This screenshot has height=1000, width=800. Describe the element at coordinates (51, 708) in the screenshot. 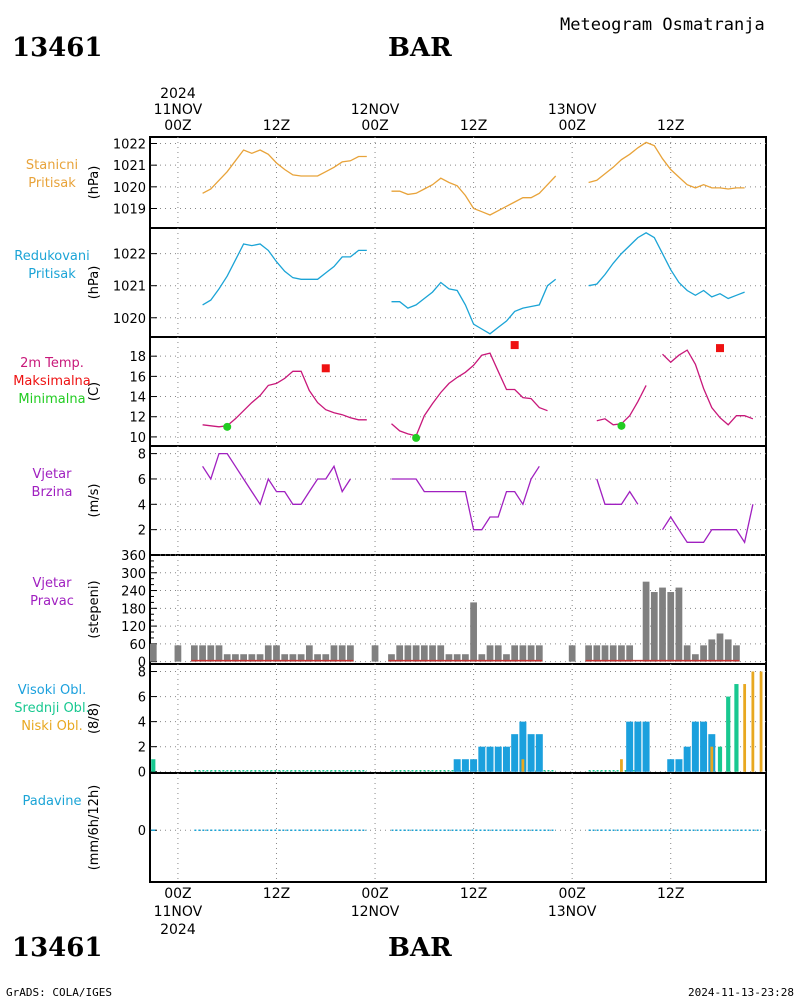

I see `panel-label: Srednji Obl.` at that location.